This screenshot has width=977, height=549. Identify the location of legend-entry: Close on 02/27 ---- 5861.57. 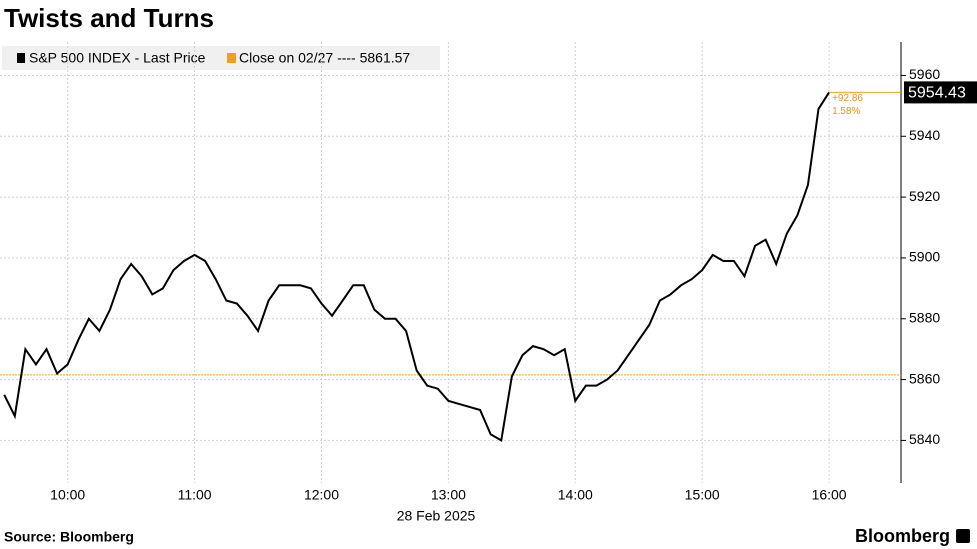
(324, 58).